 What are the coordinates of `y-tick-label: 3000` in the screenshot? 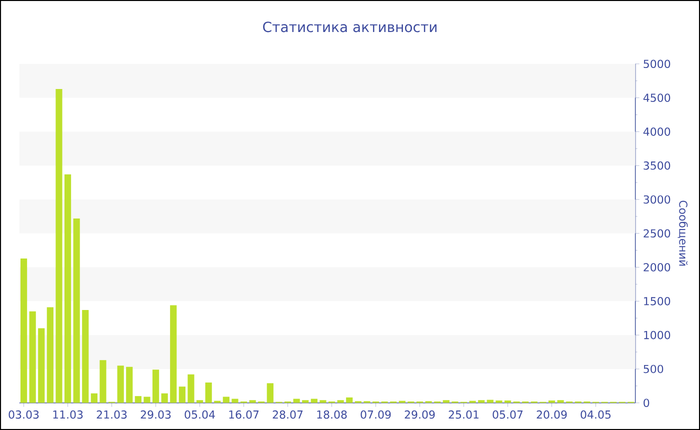 It's located at (657, 199).